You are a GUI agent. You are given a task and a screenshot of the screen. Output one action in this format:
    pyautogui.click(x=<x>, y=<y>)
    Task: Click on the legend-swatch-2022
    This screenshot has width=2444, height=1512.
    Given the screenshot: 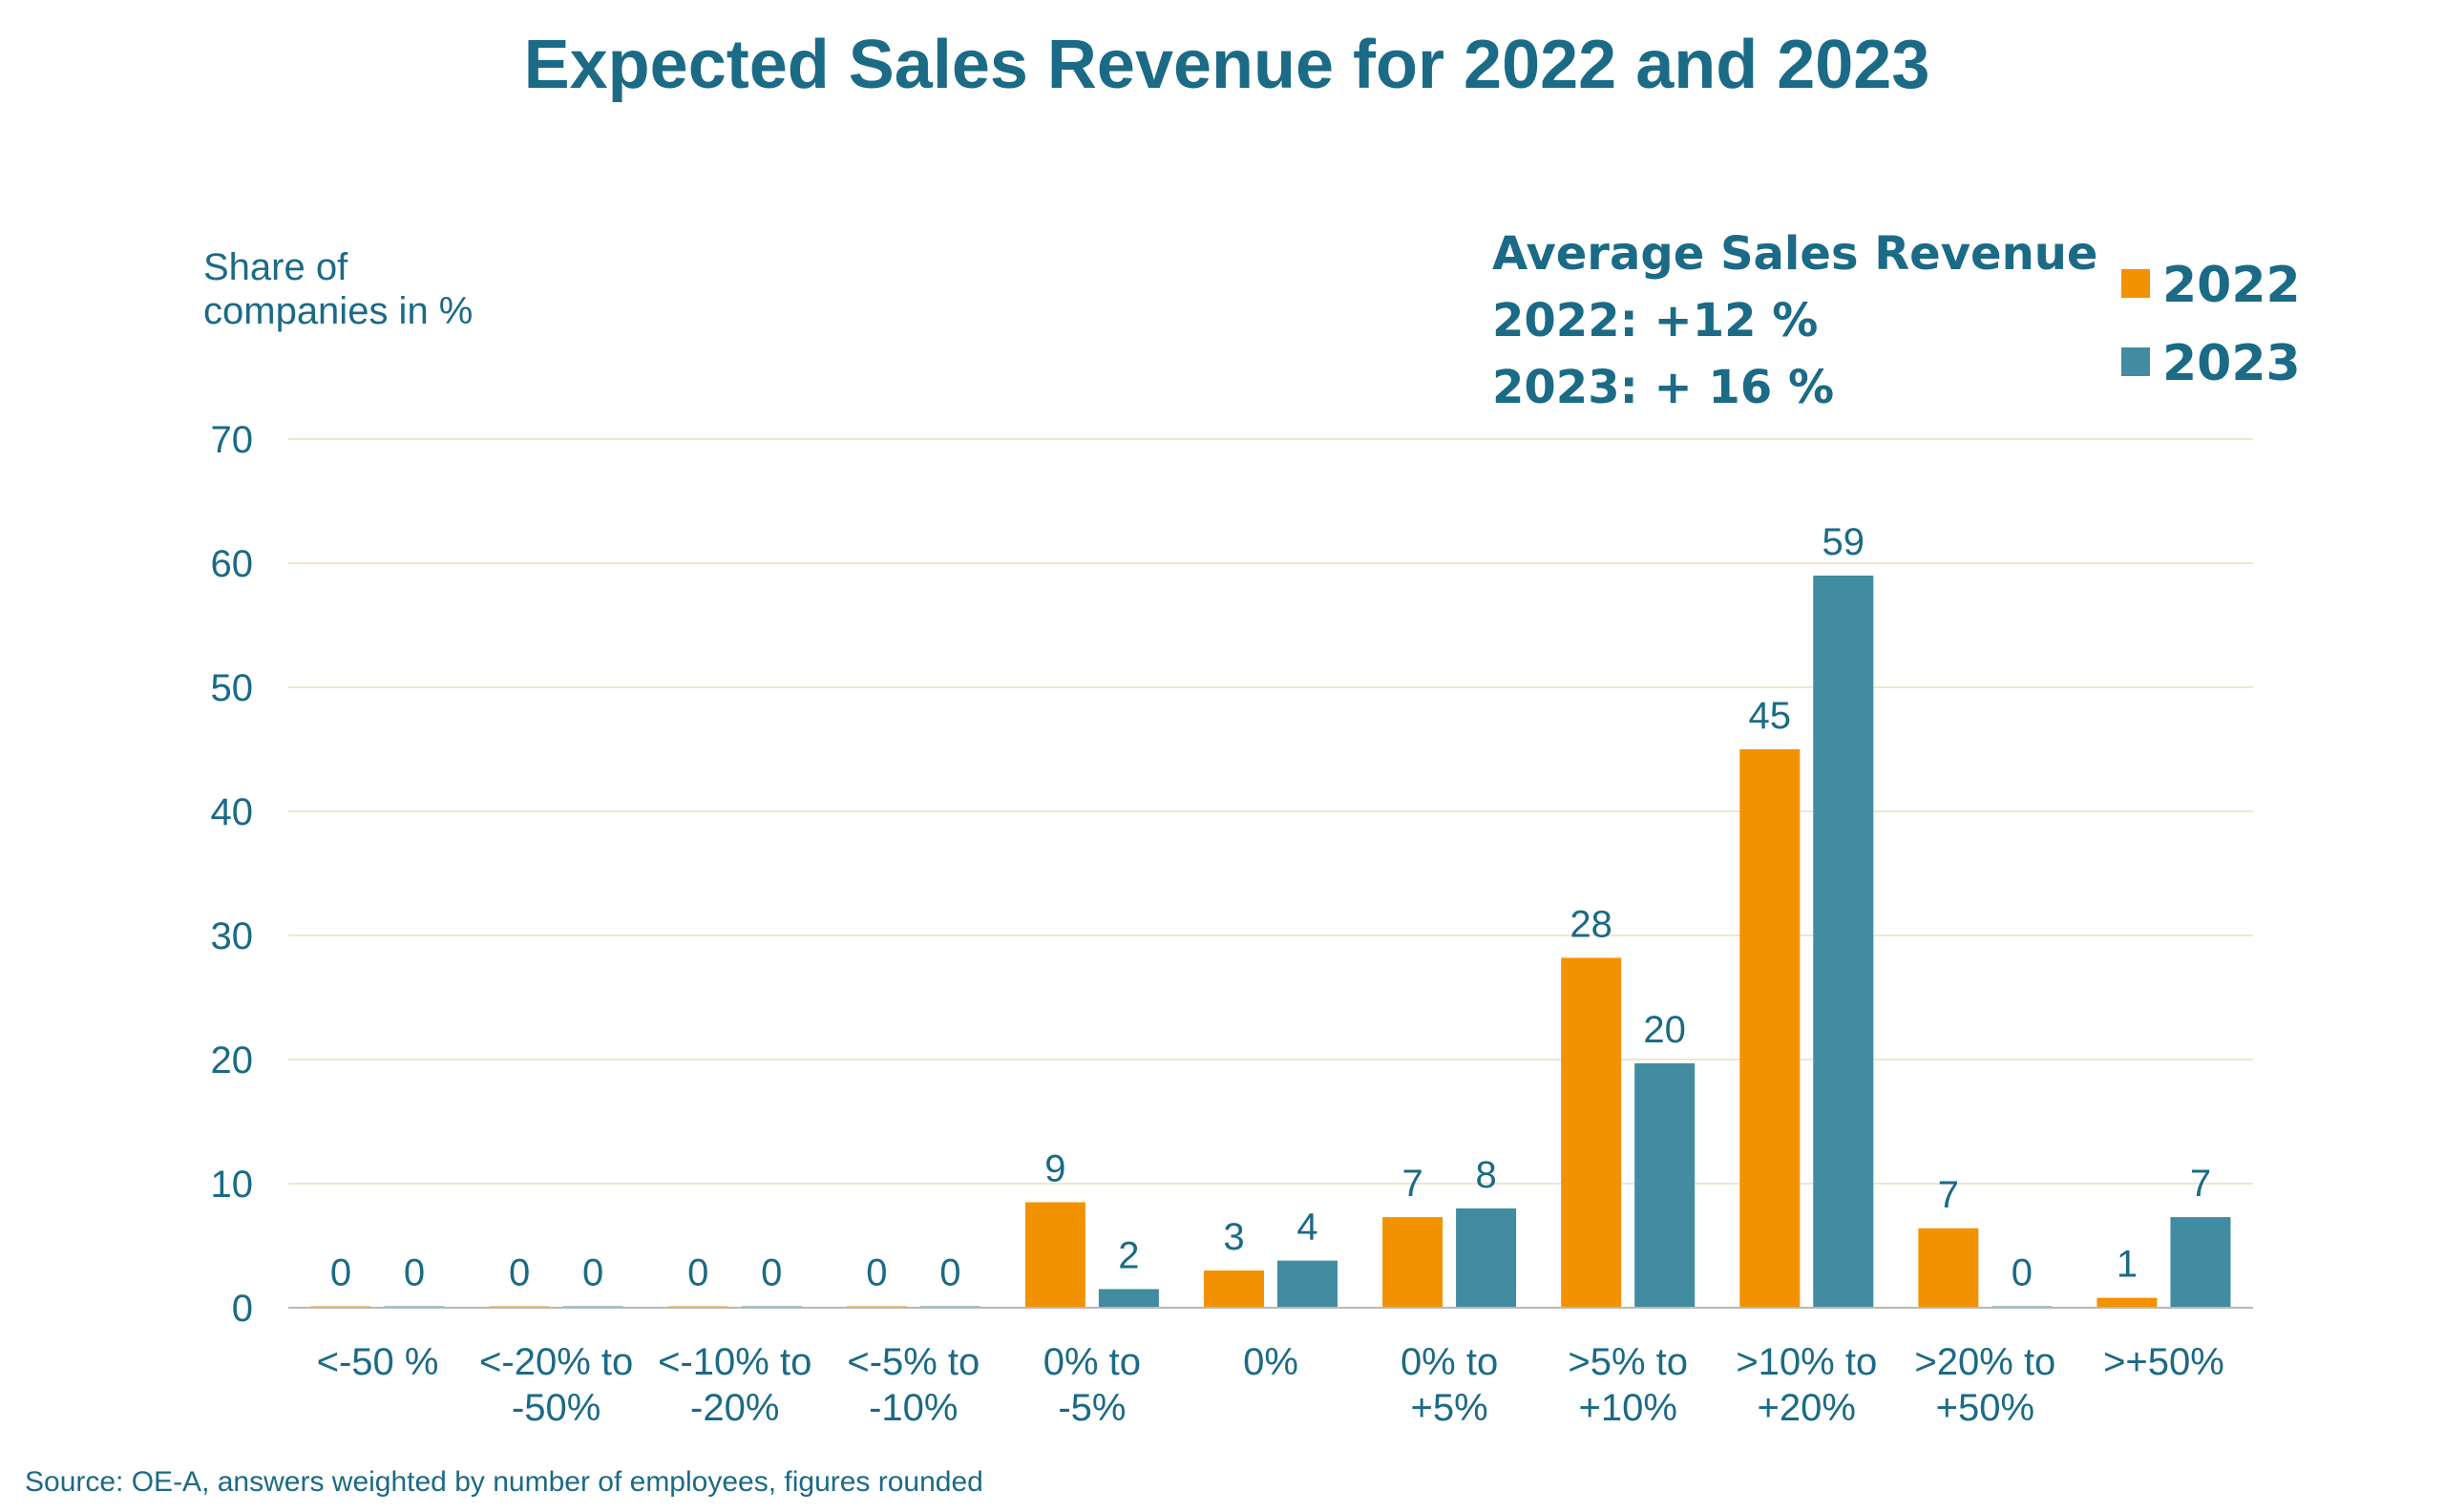 What is the action you would take?
    pyautogui.click(x=2136, y=283)
    